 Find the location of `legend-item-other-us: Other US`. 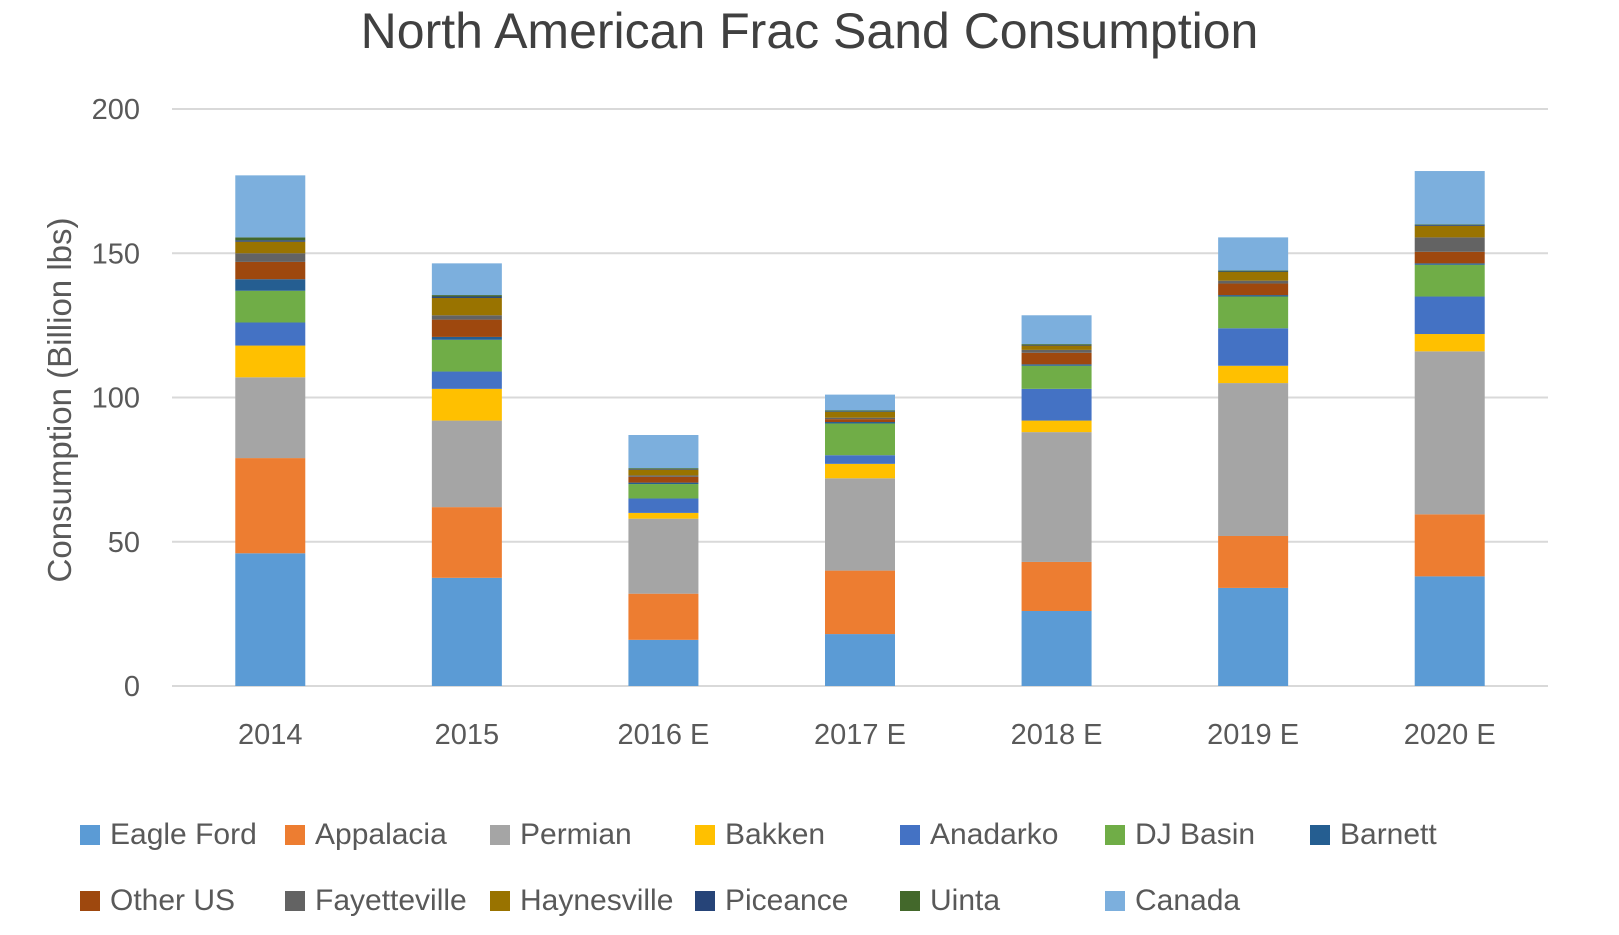

legend-item-other-us: Other US is located at coordinates (157, 901).